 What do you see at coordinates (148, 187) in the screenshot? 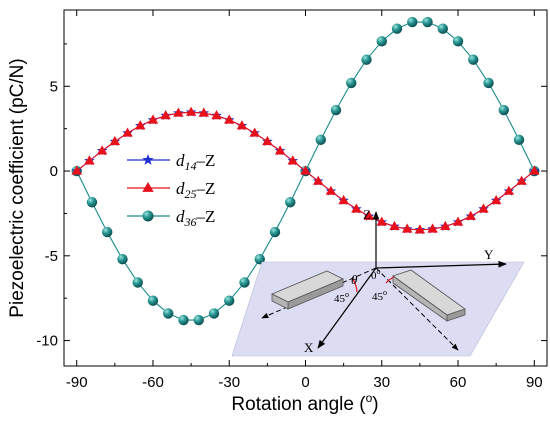
I see `legend-marker-d25` at bounding box center [148, 187].